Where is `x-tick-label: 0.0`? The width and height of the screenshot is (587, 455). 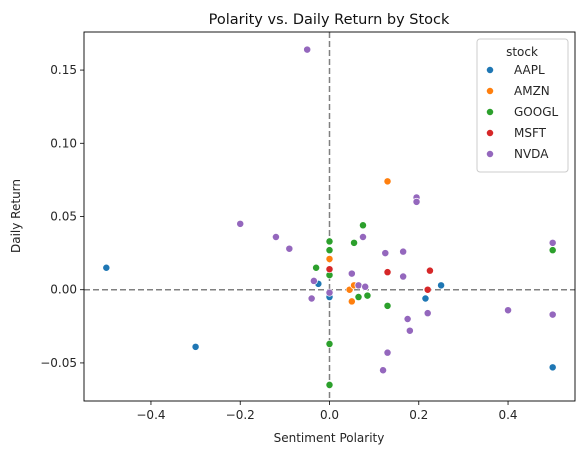
x-tick-label: 0.0 is located at coordinates (329, 415).